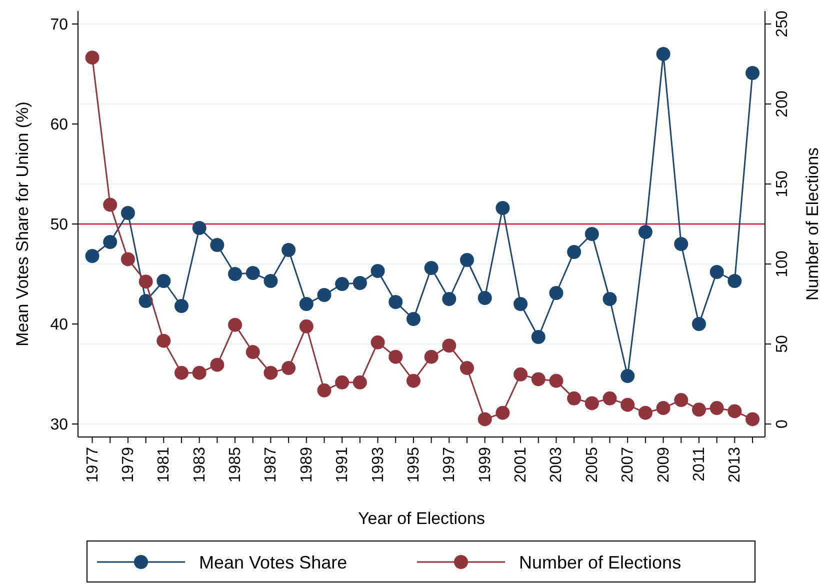  What do you see at coordinates (421, 518) in the screenshot?
I see `x-axis-title: Year of Elections` at bounding box center [421, 518].